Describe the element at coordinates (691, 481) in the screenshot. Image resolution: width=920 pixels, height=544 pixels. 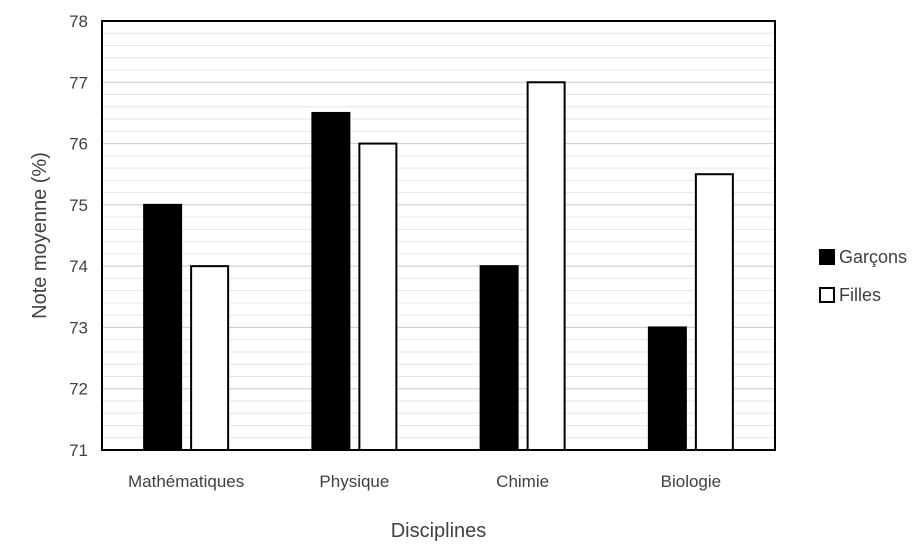
I see `x-tick-label: Biologie` at that location.